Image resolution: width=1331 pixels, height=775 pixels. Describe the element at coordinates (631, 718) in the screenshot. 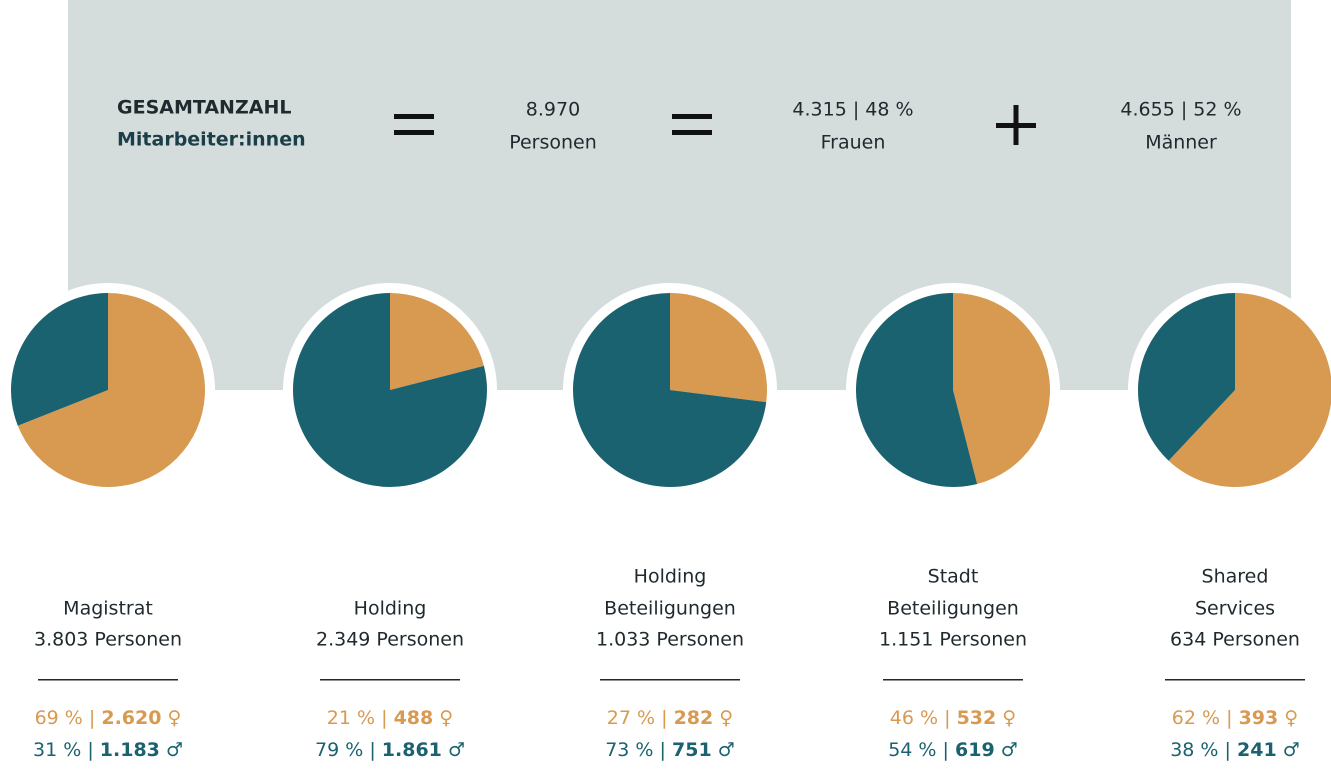

I see `share-label: 27 %` at that location.